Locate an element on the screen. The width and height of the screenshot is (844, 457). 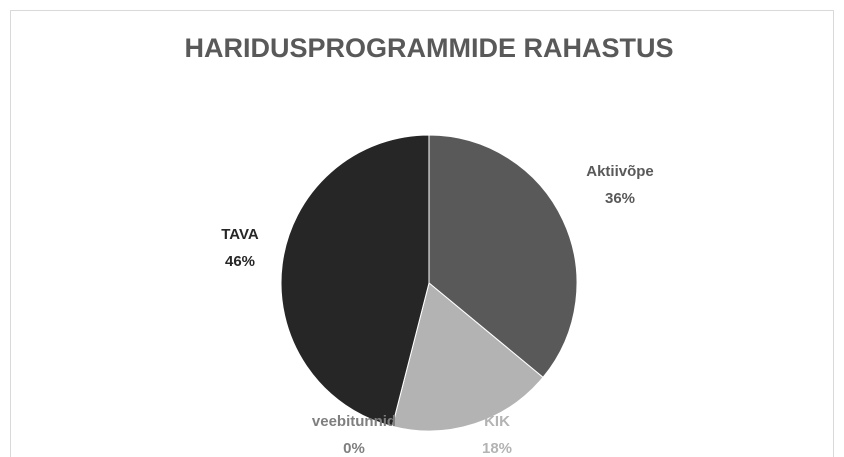
slice-value-label: 46% is located at coordinates (240, 261).